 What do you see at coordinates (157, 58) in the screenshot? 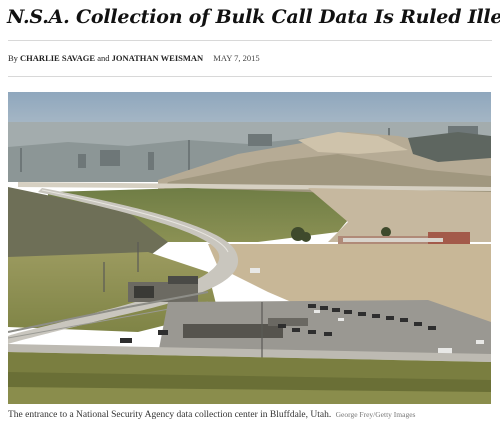
I see `author-link-2: JONATHAN WEISMAN` at bounding box center [157, 58].